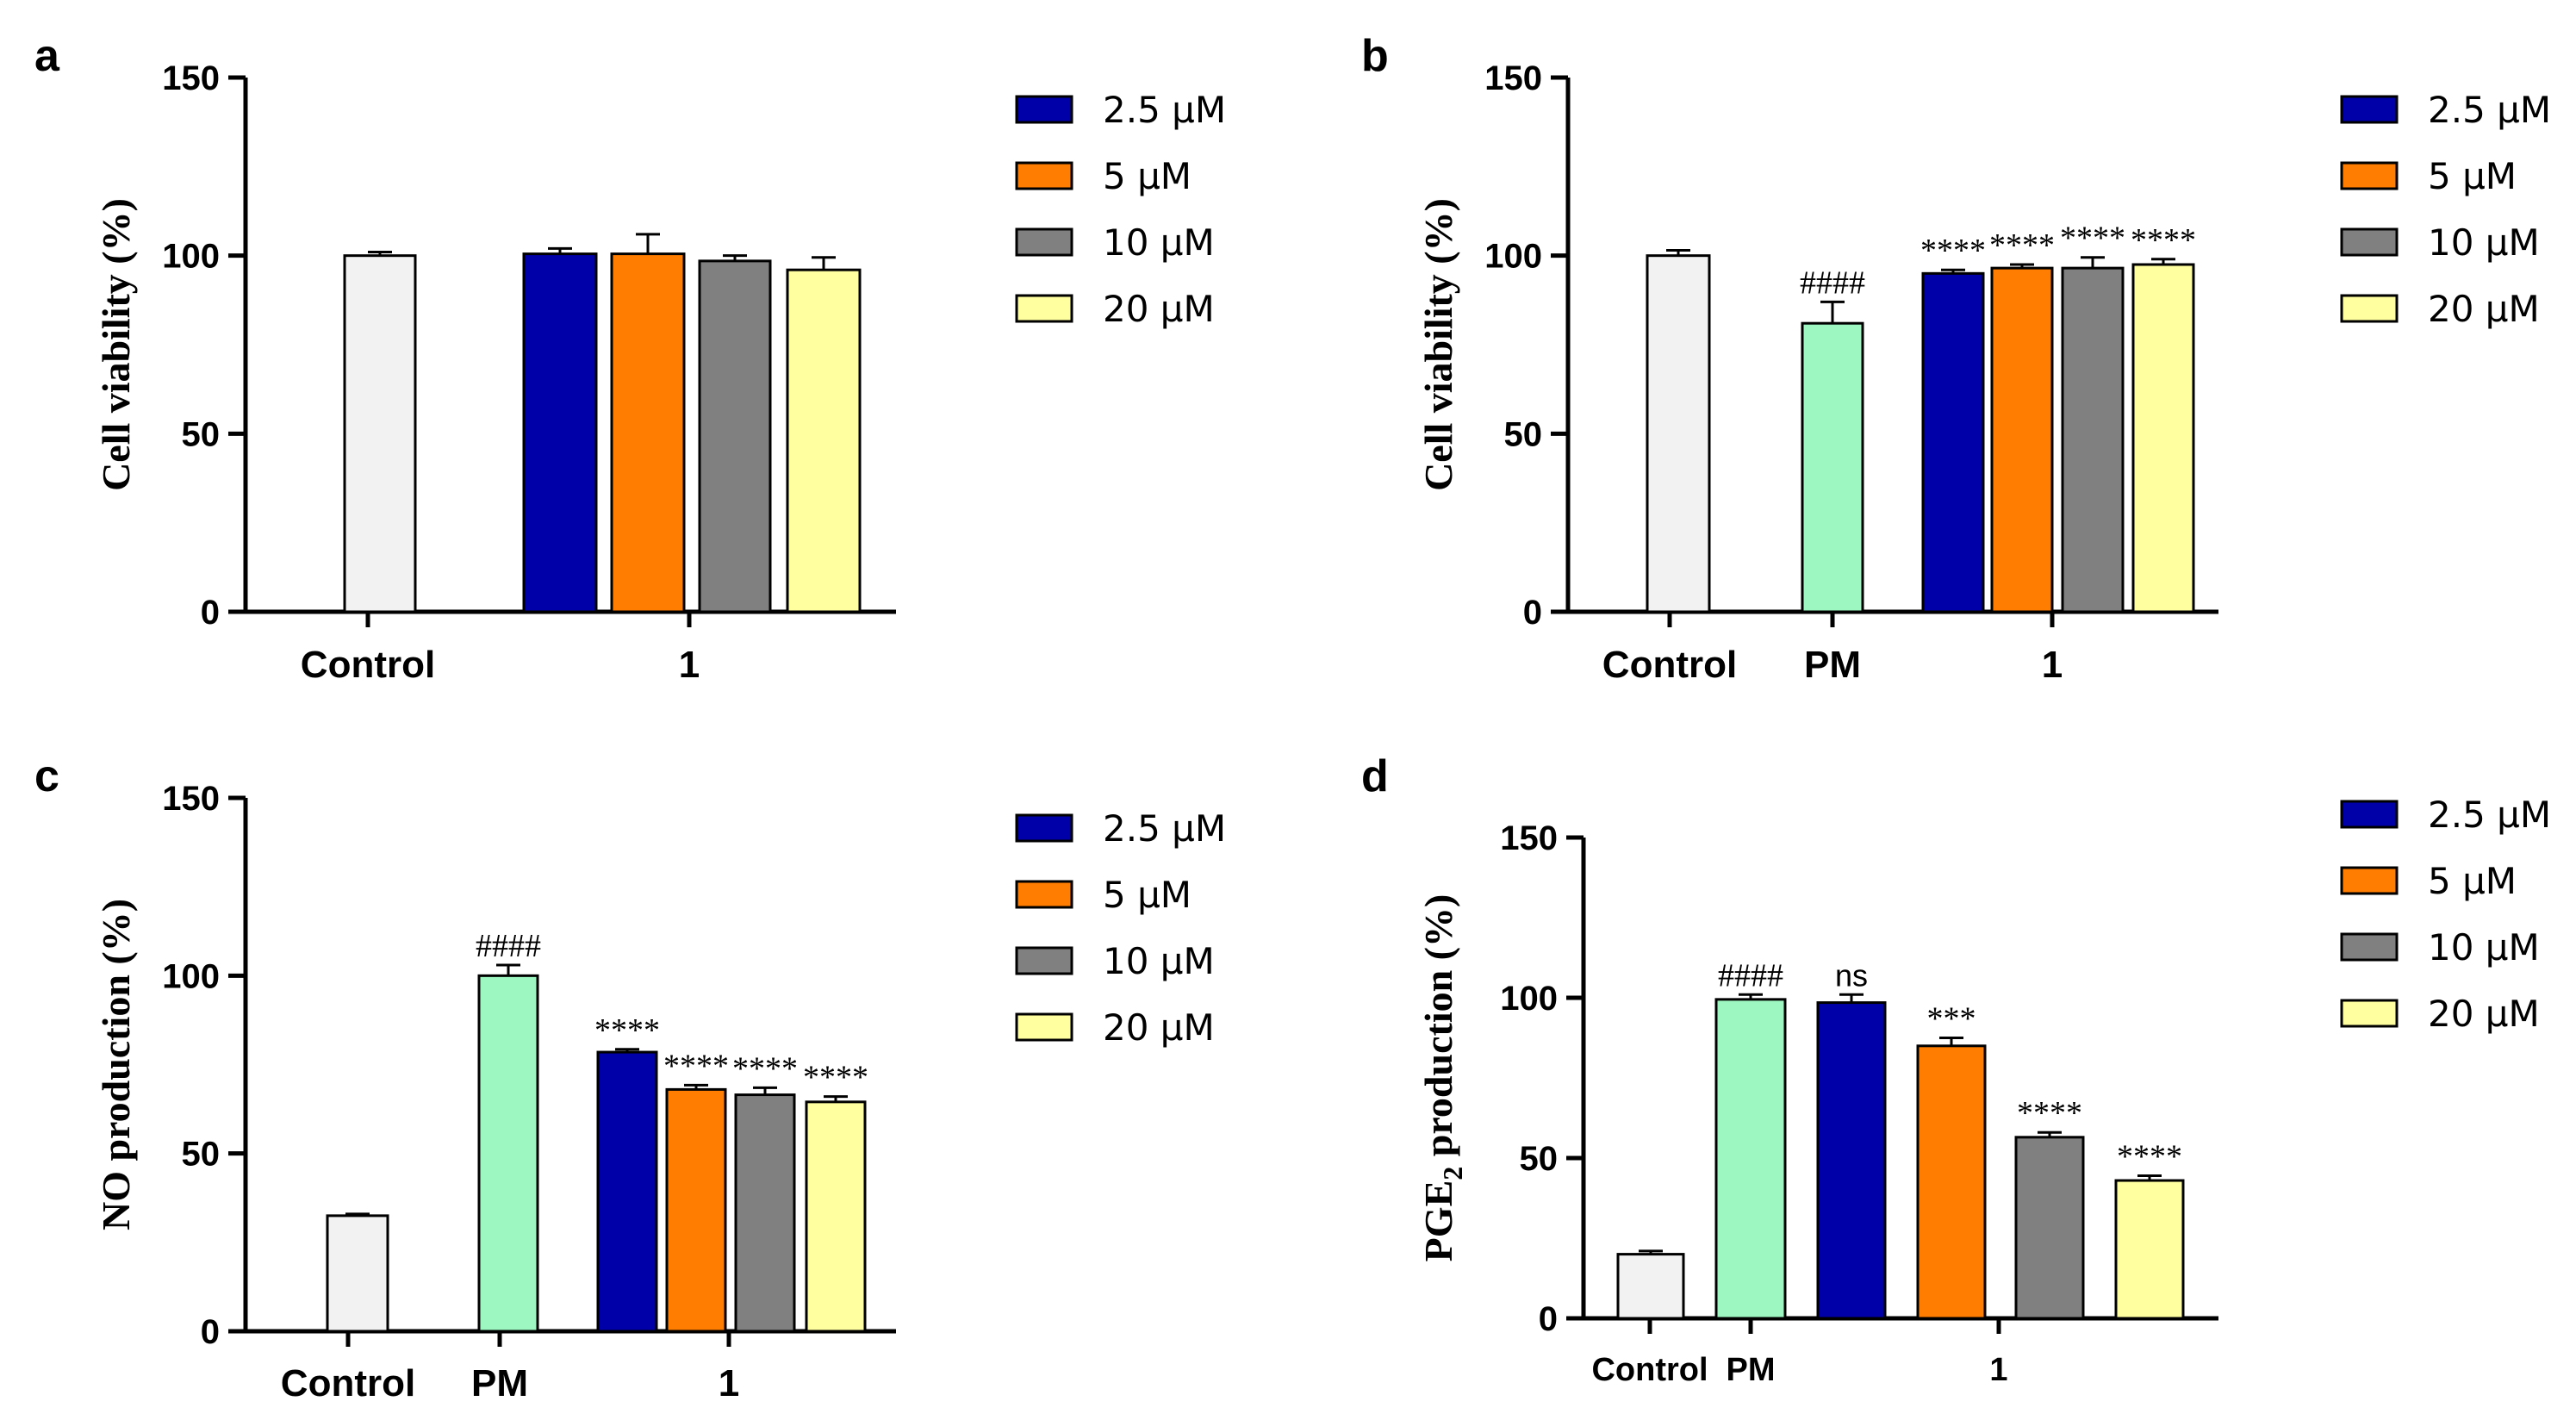 The image size is (2576, 1420). Describe the element at coordinates (47, 56) in the screenshot. I see `panel-letter: a` at that location.